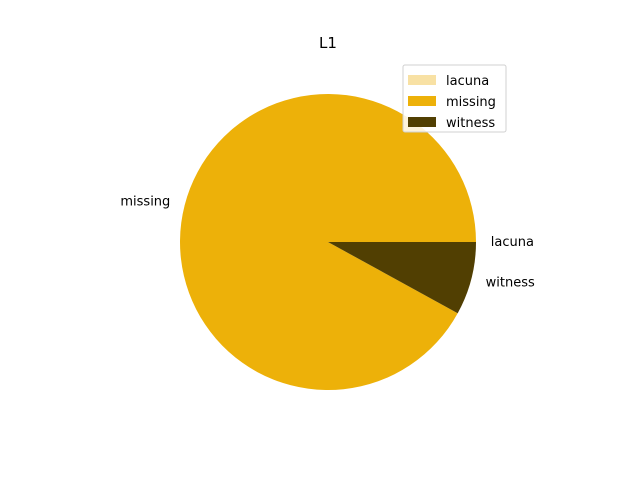  Describe the element at coordinates (471, 102) in the screenshot. I see `legend-label-missing: missing` at that location.